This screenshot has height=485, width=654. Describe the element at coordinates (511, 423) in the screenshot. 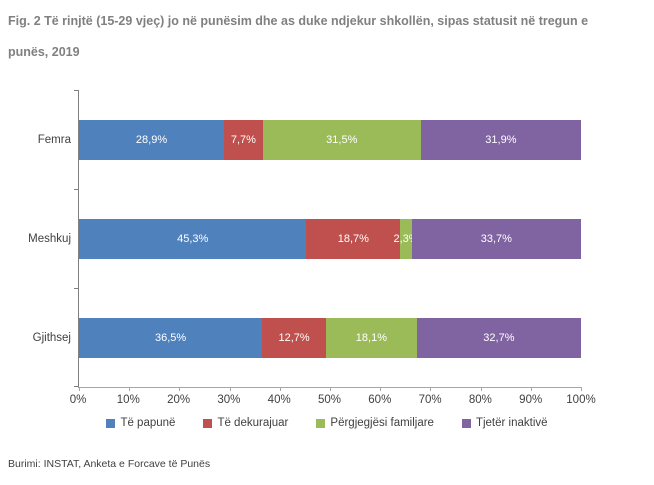

I see `legend-label: Tjetër inaktivë` at that location.